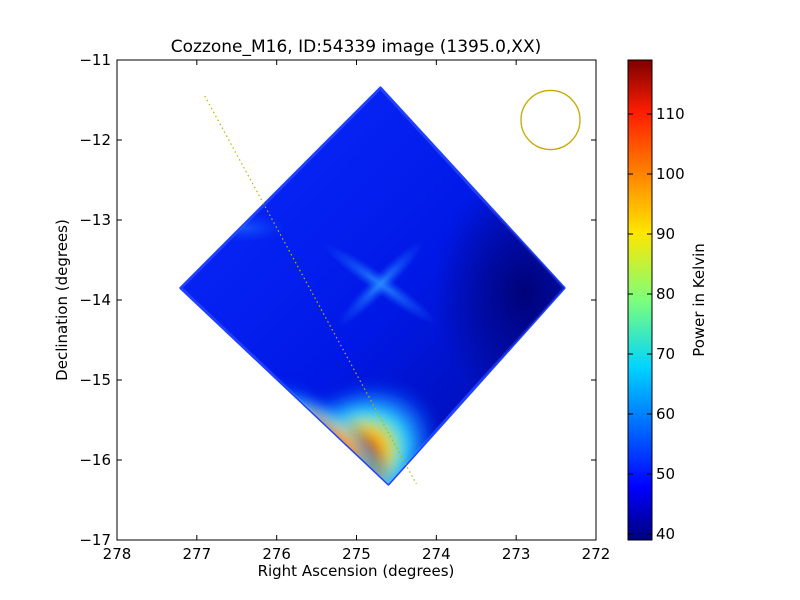  Describe the element at coordinates (95, 300) in the screenshot. I see `y-tick-label: −14` at that location.